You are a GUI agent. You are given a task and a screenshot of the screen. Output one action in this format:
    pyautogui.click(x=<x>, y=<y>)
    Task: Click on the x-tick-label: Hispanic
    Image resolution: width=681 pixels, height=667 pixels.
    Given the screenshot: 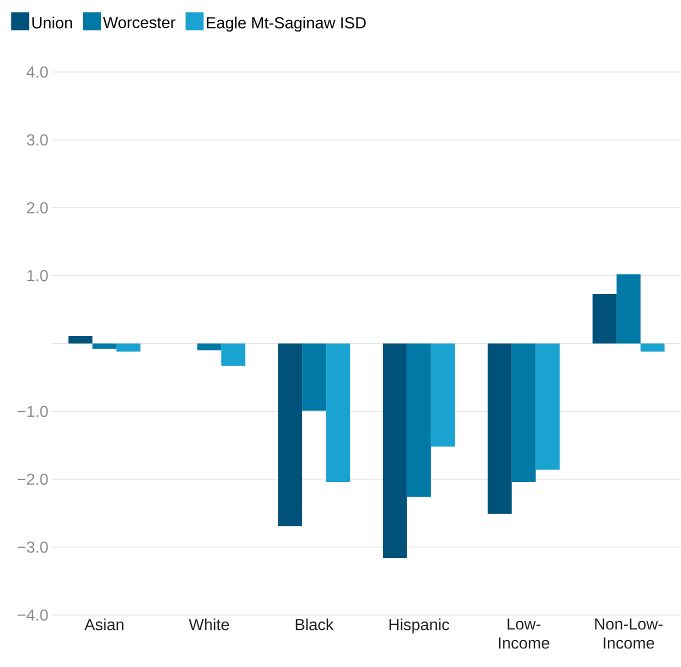 What is the action you would take?
    pyautogui.click(x=420, y=626)
    